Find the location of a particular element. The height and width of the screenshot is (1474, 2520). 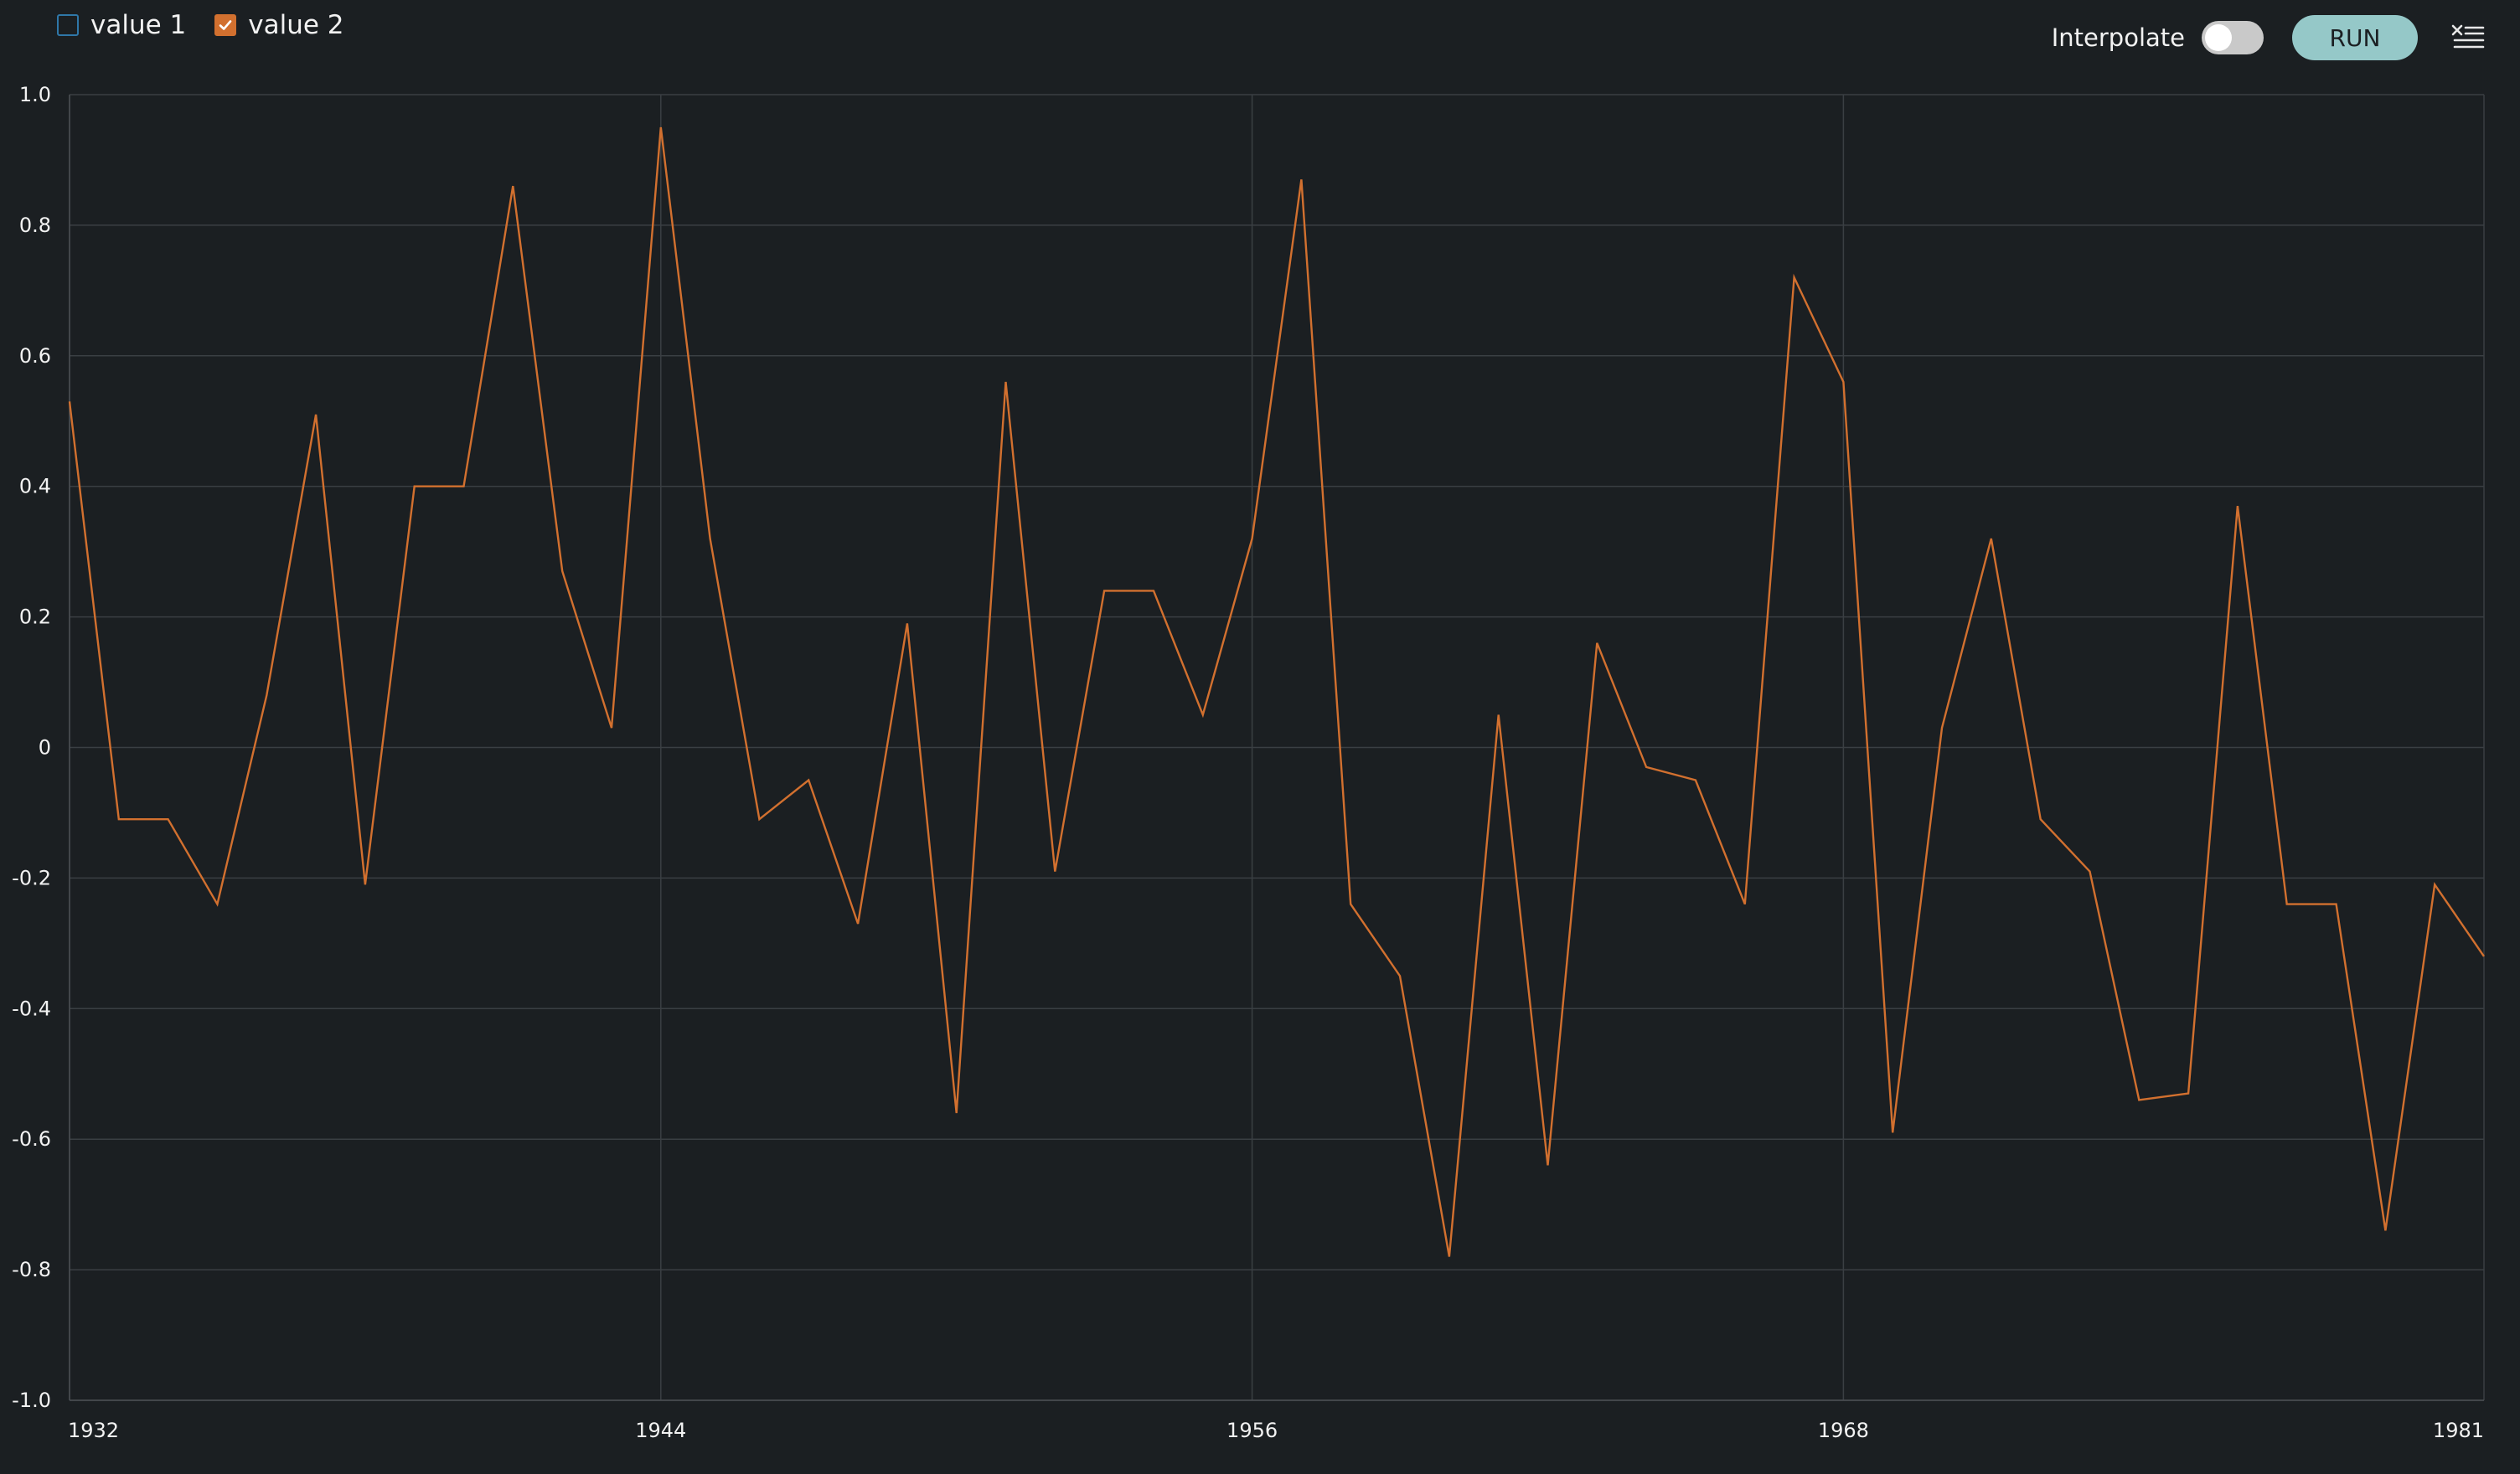

y-tick-label: -0.2 is located at coordinates (31, 877).